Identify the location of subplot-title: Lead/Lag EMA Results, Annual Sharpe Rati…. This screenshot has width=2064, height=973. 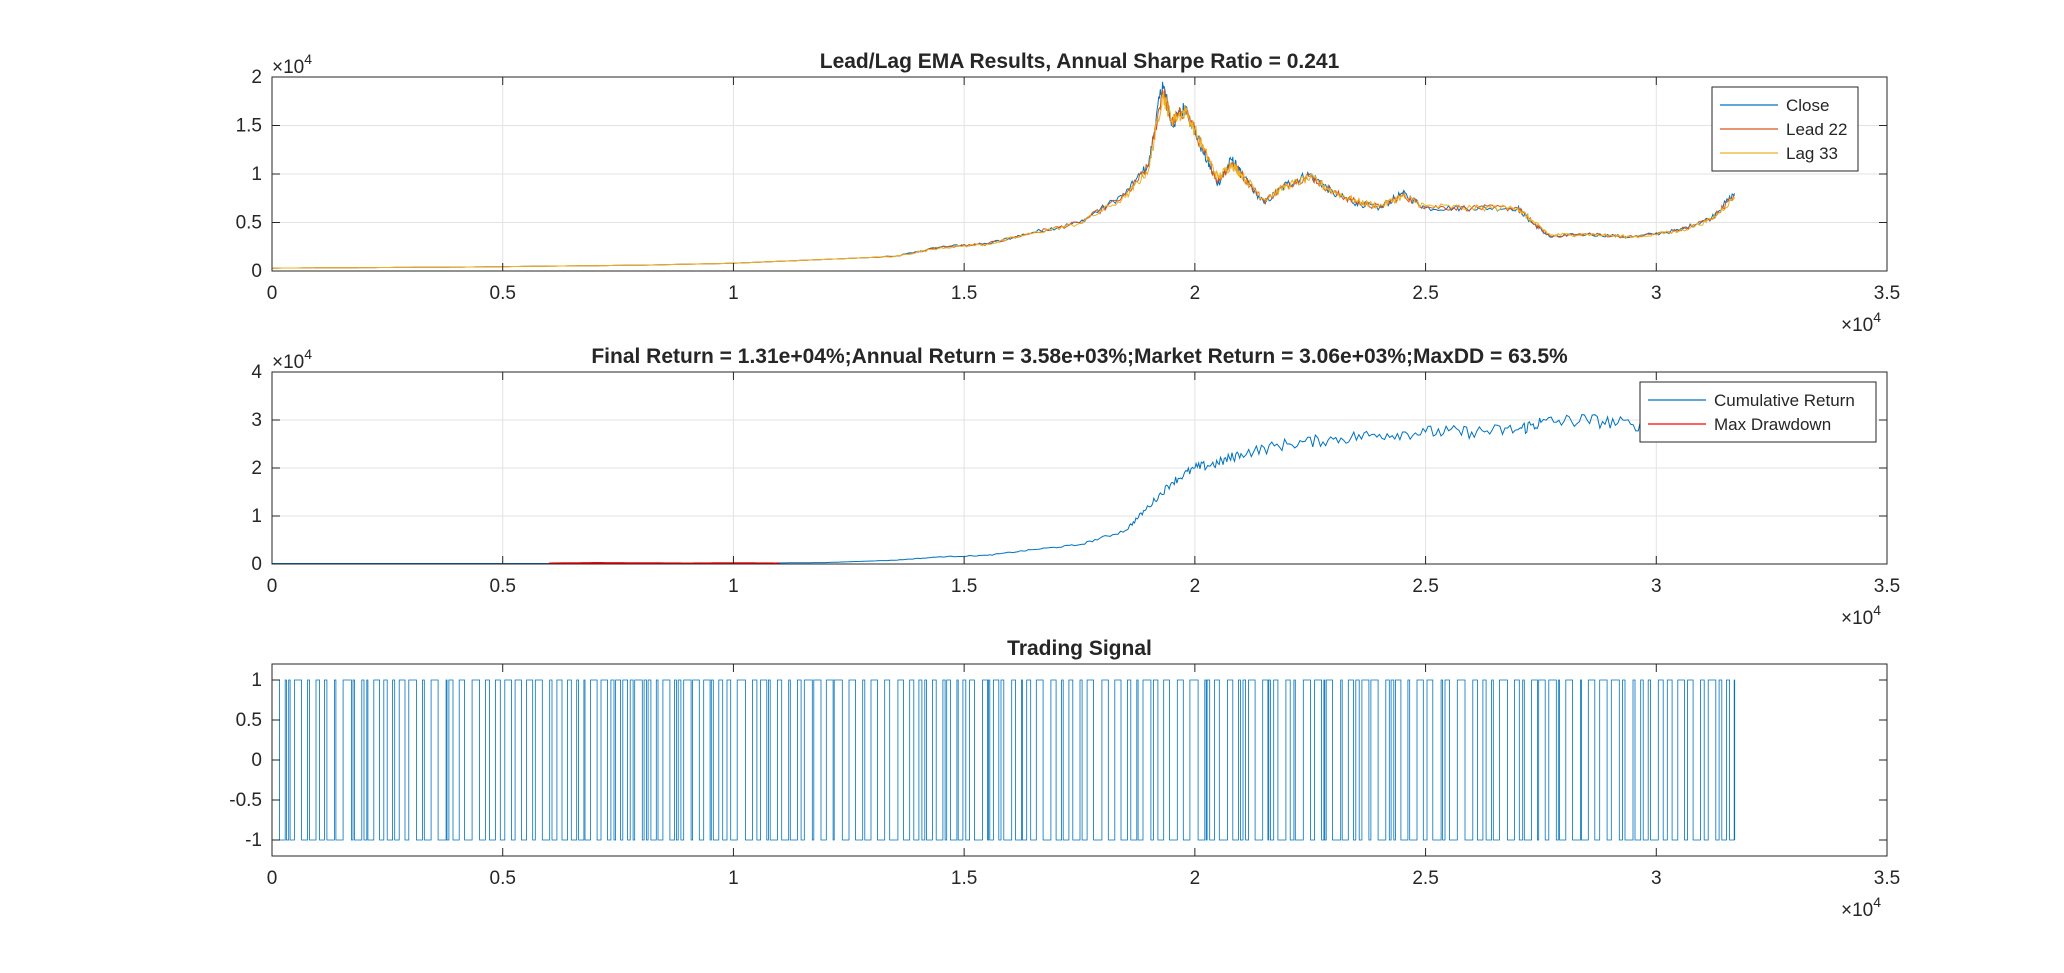
(1080, 61).